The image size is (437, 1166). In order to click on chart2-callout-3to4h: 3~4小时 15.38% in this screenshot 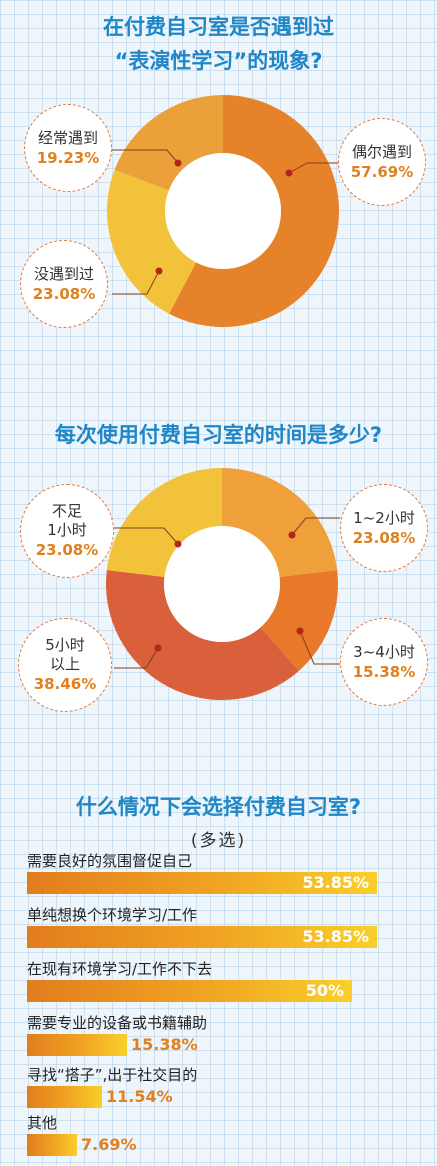, I will do `click(384, 662)`.